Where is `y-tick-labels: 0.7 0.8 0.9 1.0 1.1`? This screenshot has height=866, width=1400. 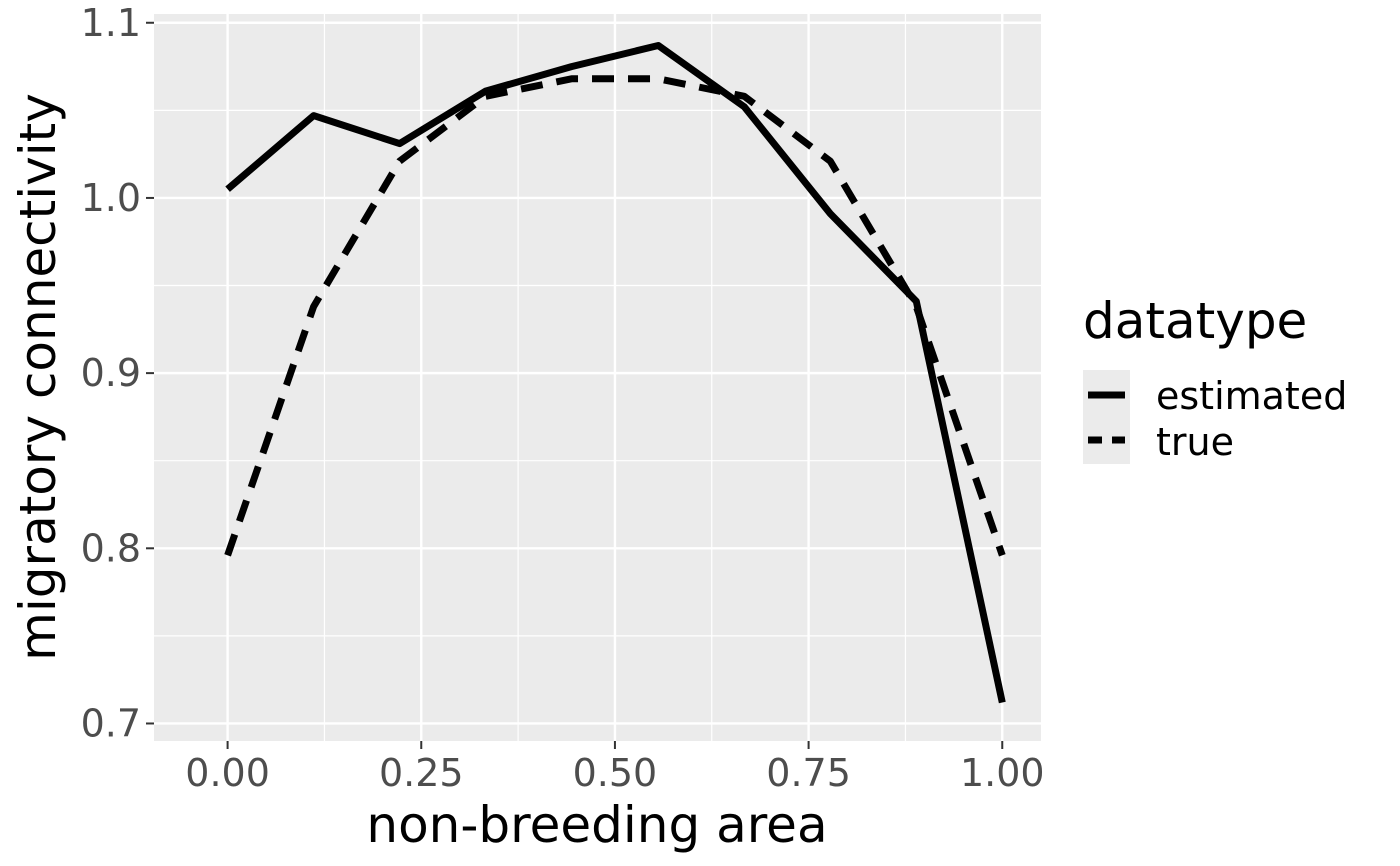
y-tick-labels: 0.7 0.8 0.9 1.0 1.1 is located at coordinates (111, 373).